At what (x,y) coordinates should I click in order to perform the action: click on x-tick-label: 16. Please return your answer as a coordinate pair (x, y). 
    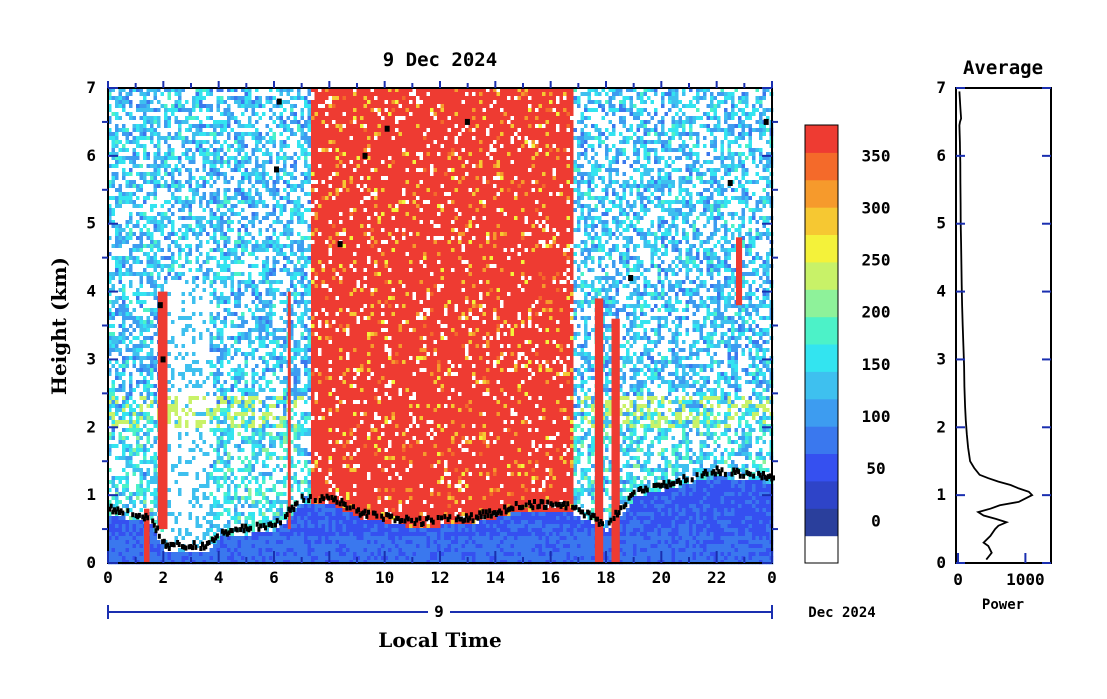
    Looking at the image, I should click on (550, 577).